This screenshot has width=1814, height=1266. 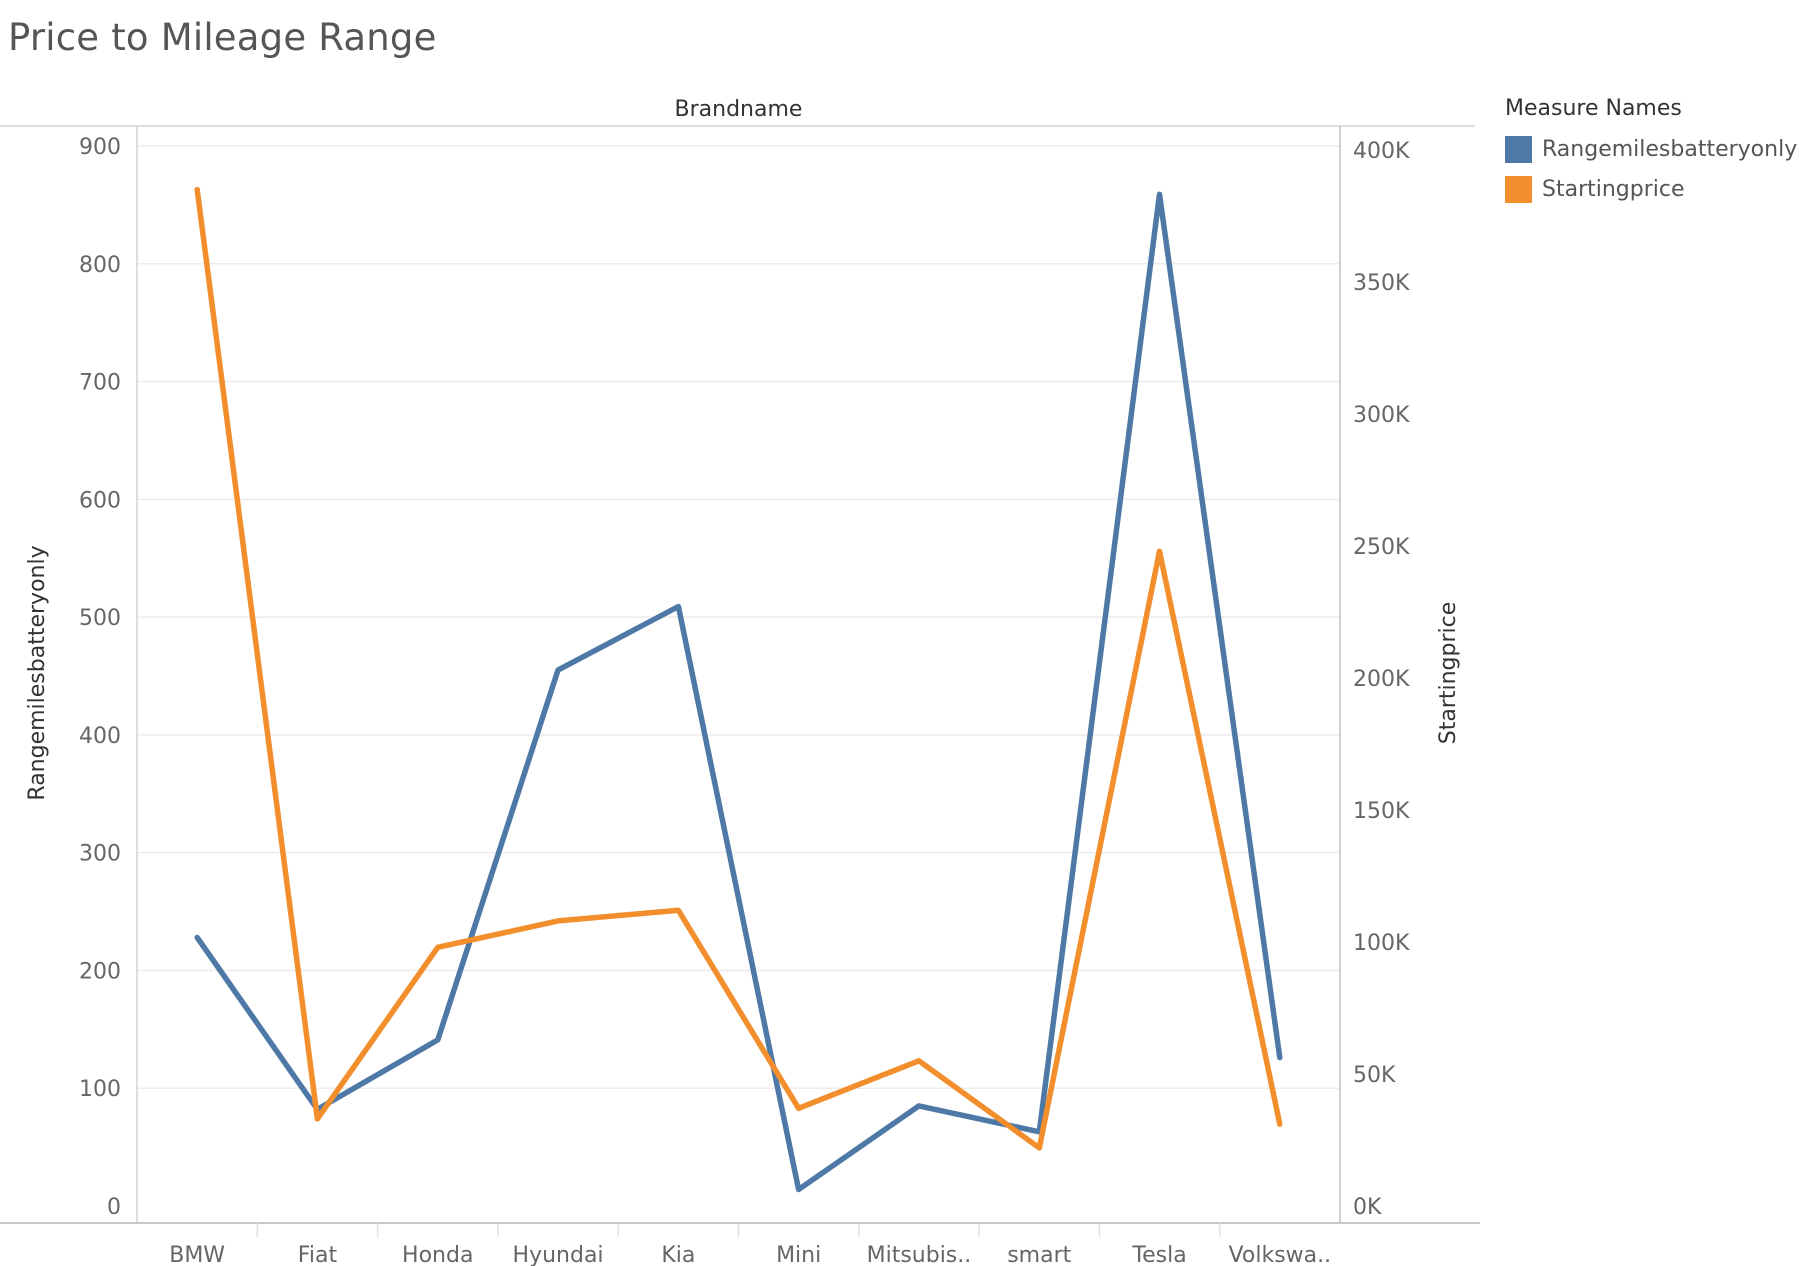 I want to click on x-tick-label: Volkswa.., so click(x=1280, y=1254).